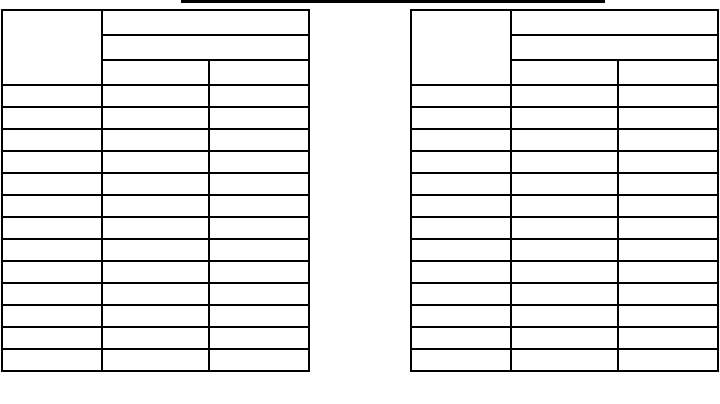 The width and height of the screenshot is (720, 404). I want to click on header-col2-cell, so click(668, 72).